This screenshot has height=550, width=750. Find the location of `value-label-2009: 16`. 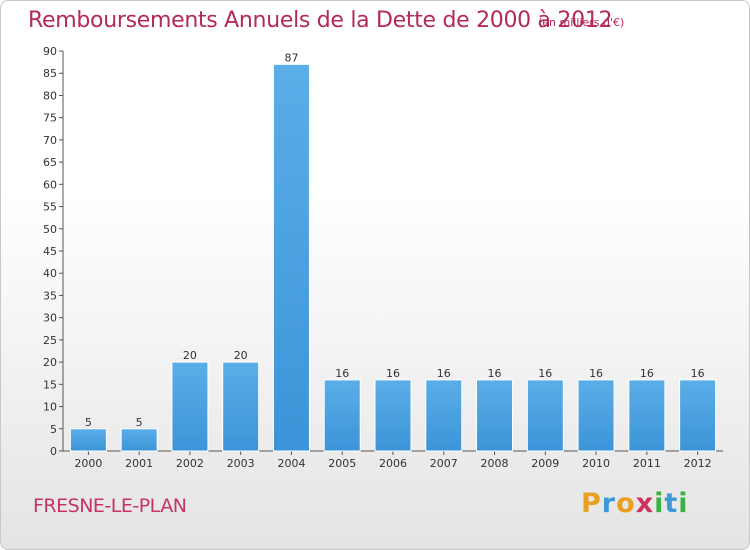

value-label-2009: 16 is located at coordinates (545, 373).